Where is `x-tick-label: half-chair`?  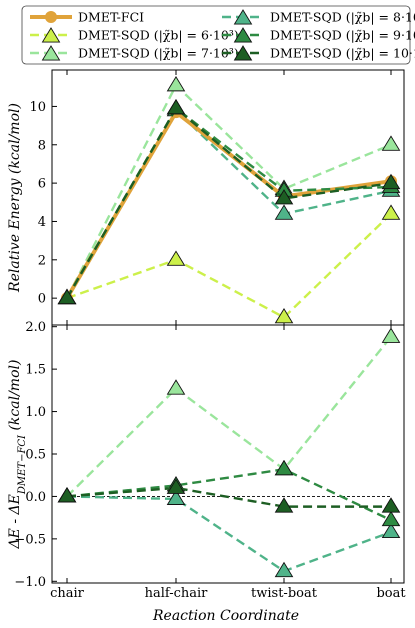
x-tick-label: half-chair is located at coordinates (177, 593).